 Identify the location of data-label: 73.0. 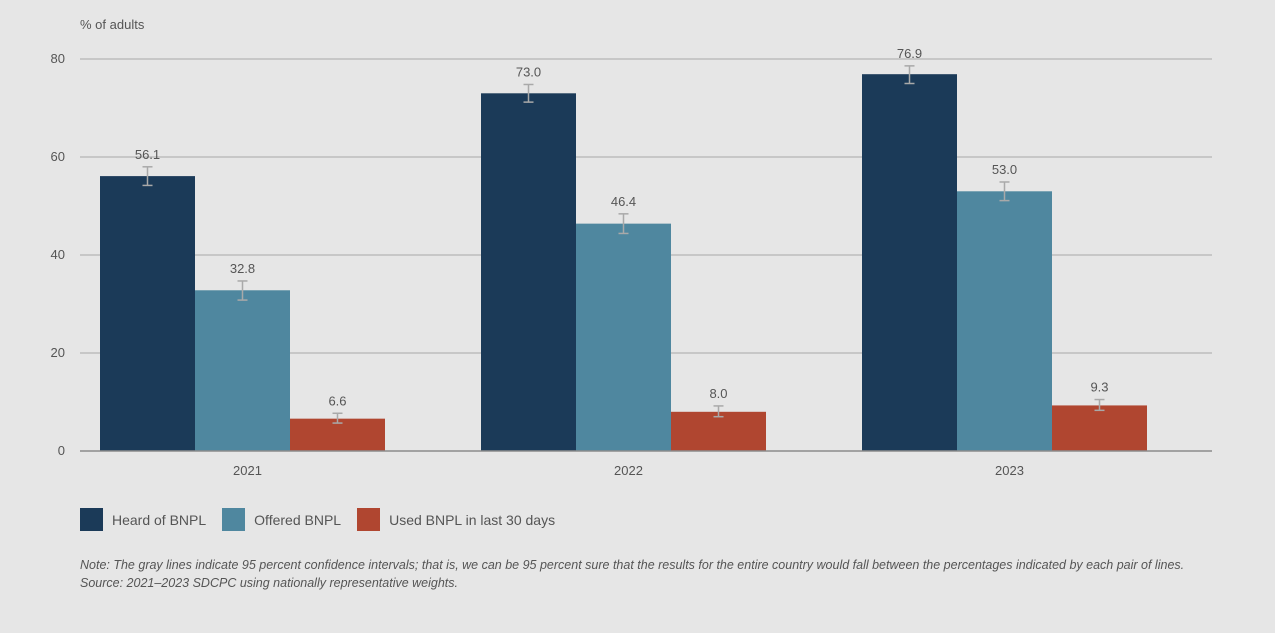
(528, 71).